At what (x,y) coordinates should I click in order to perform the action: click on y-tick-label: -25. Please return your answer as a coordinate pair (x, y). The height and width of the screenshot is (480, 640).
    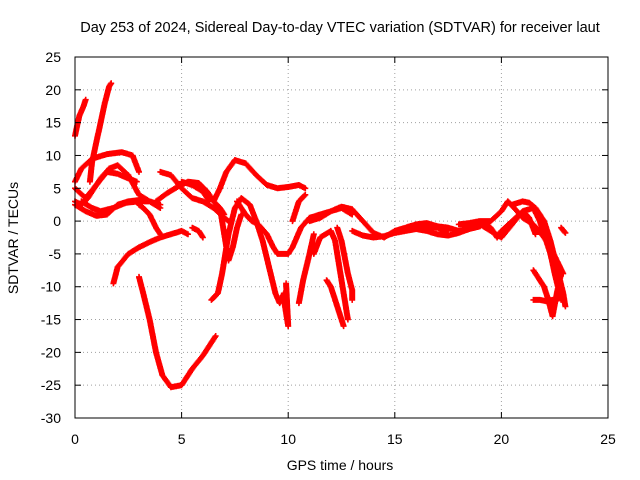
    Looking at the image, I should click on (51, 385).